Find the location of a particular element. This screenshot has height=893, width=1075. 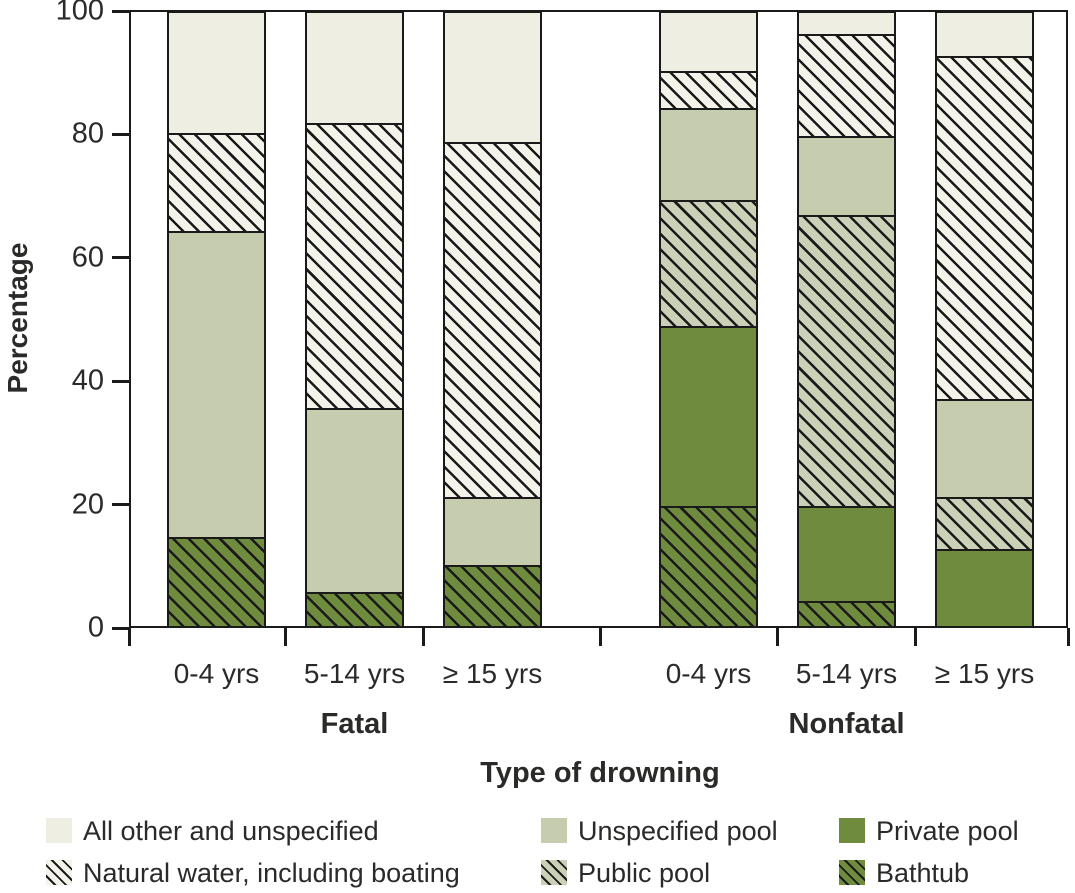

bar-fatal-0-4-yrs is located at coordinates (216, 319).